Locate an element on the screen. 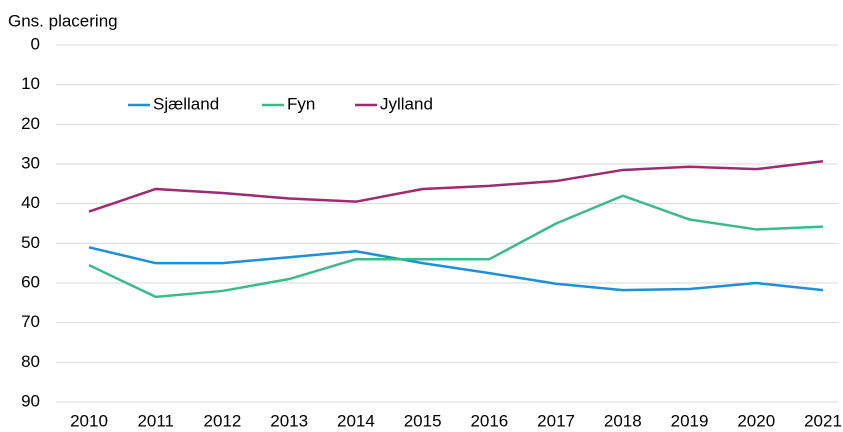 This screenshot has width=843, height=432. x-tick-label: 2011 is located at coordinates (155, 420).